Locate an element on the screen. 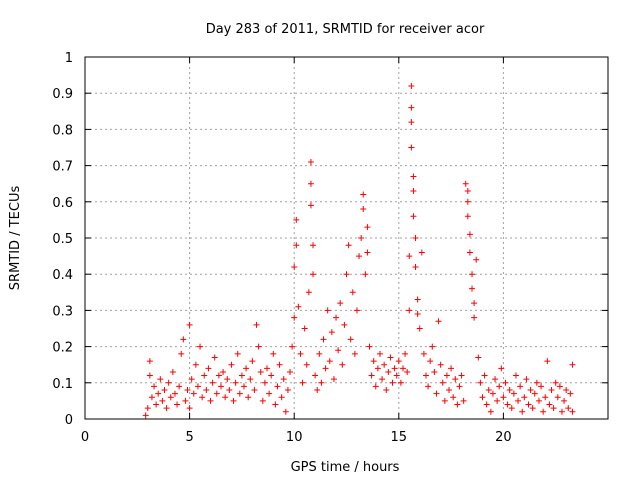  y-tick-label: 1 is located at coordinates (69, 58).